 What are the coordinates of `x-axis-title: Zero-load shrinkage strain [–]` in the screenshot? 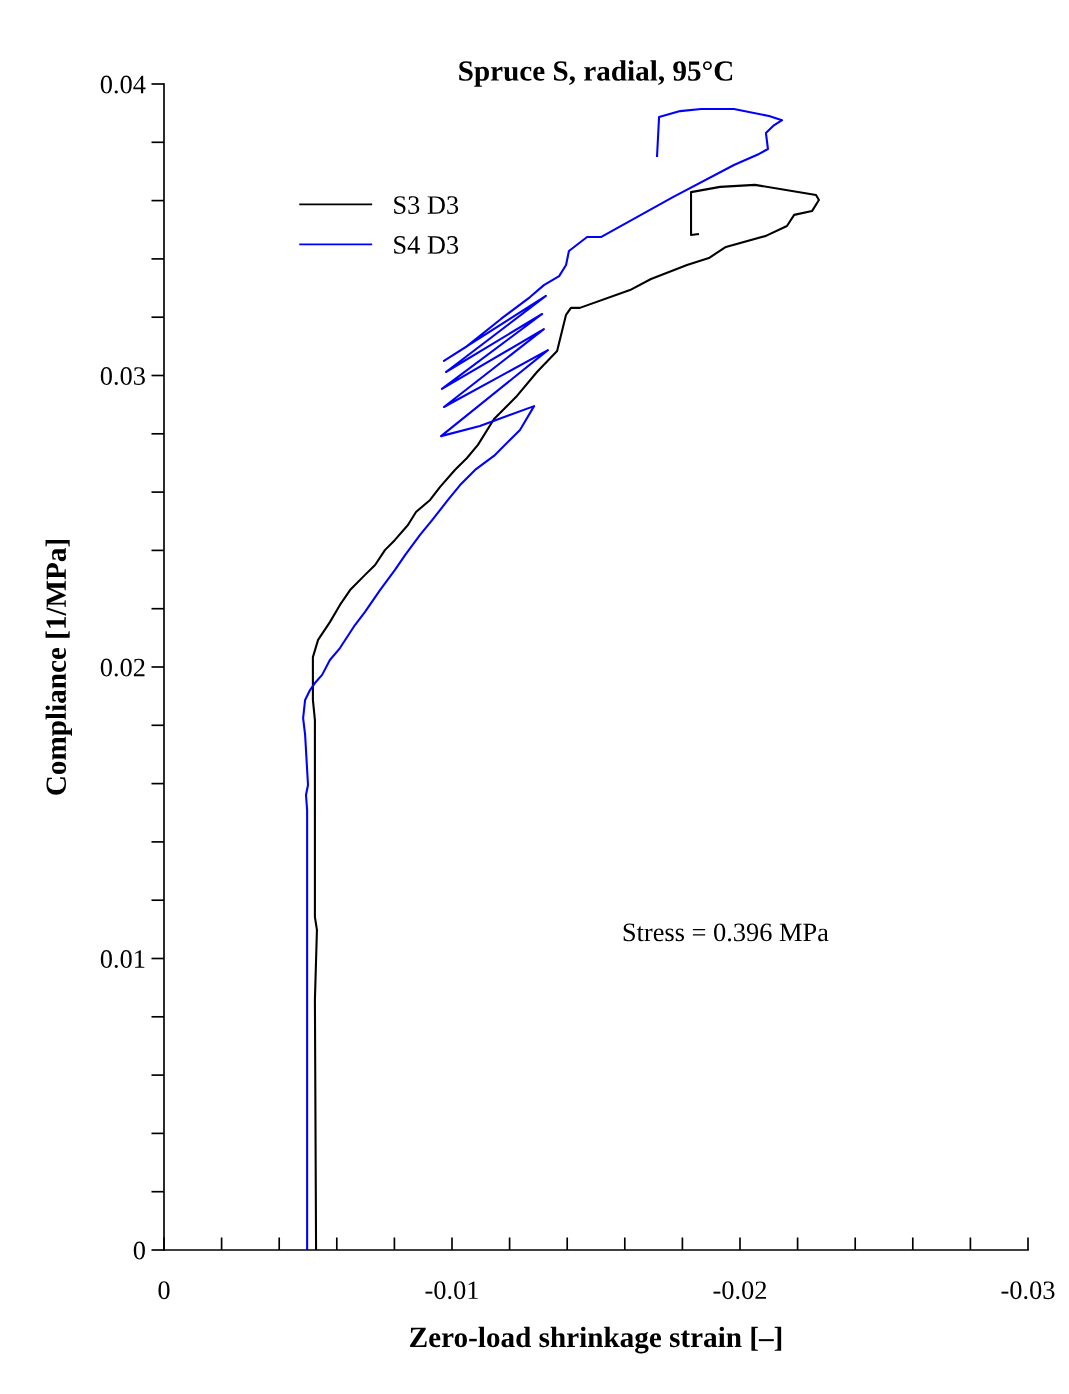 It's located at (596, 1340).